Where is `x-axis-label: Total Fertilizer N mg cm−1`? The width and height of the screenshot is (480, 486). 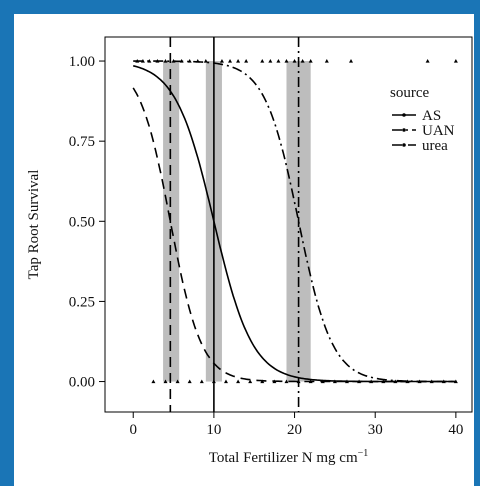 x-axis-label: Total Fertilizer N mg cm−1 is located at coordinates (289, 457).